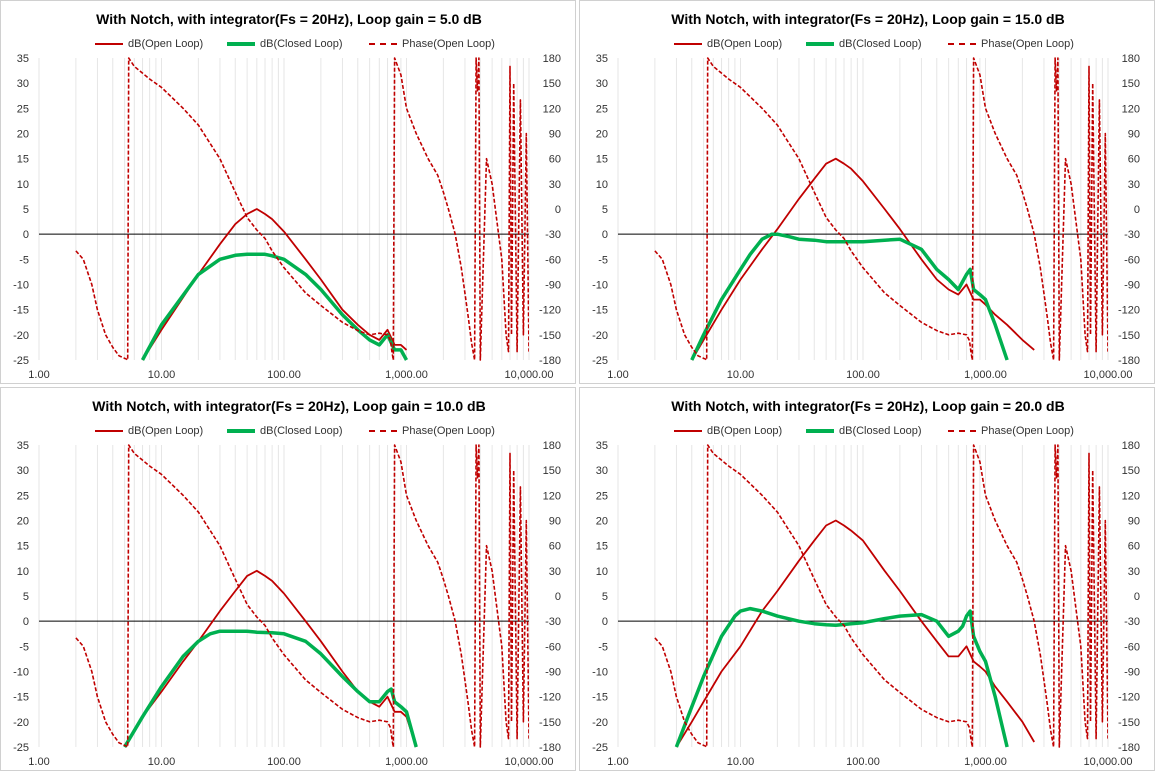  Describe the element at coordinates (383, 431) in the screenshot. I see `legend-swatch-phase` at that location.